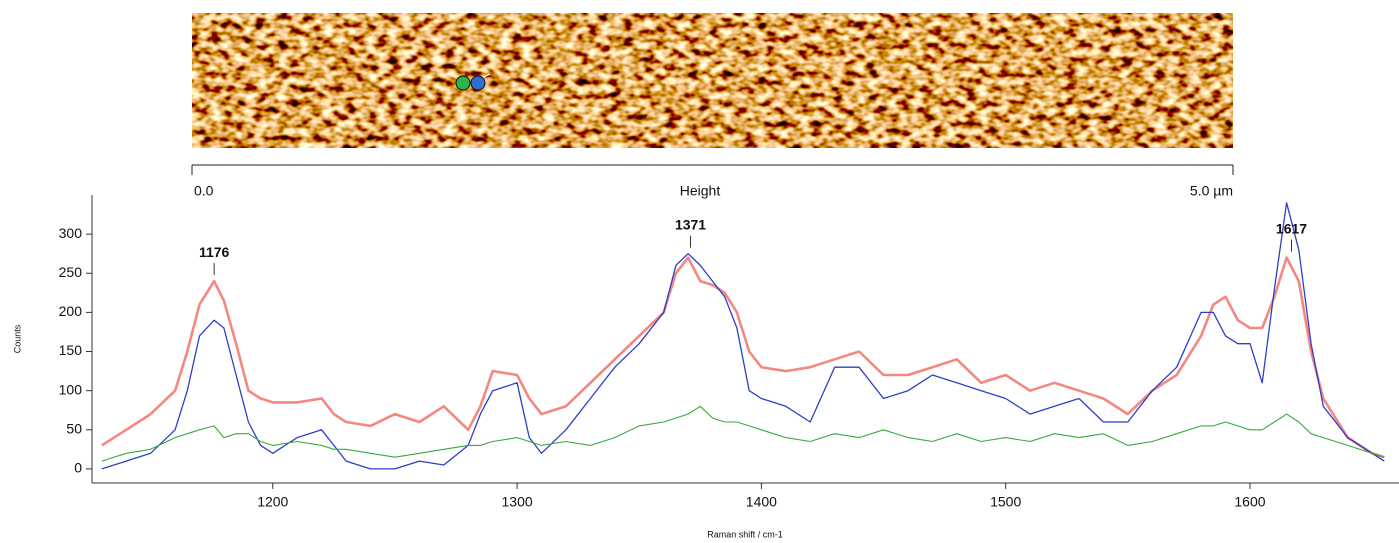 Image resolution: width=1399 pixels, height=543 pixels. I want to click on x-tick-label: 1300, so click(517, 502).